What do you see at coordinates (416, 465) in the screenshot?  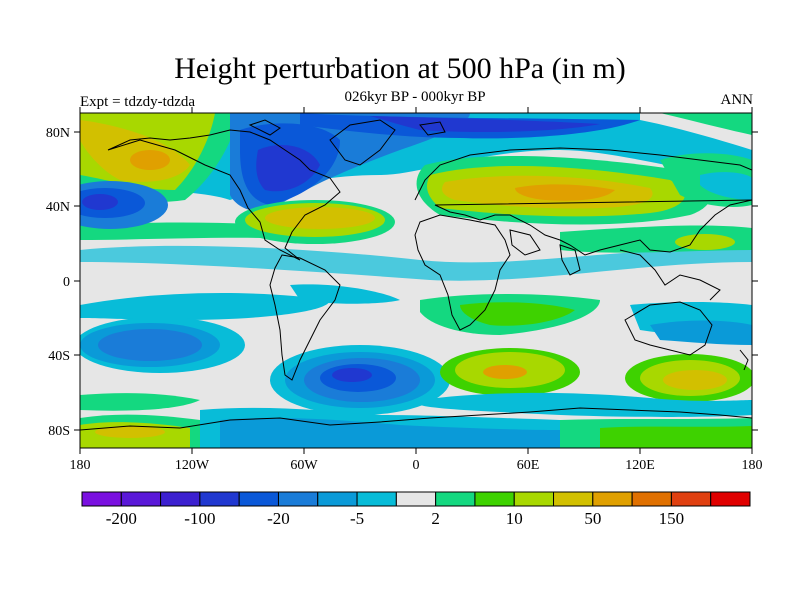 I see `lon-tick-0: 0` at bounding box center [416, 465].